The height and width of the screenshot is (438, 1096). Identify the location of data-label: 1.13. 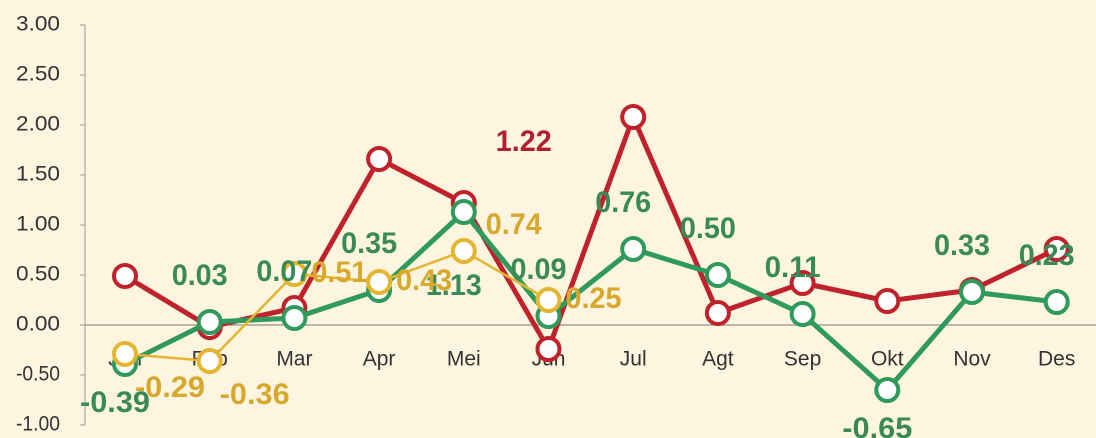
(454, 285).